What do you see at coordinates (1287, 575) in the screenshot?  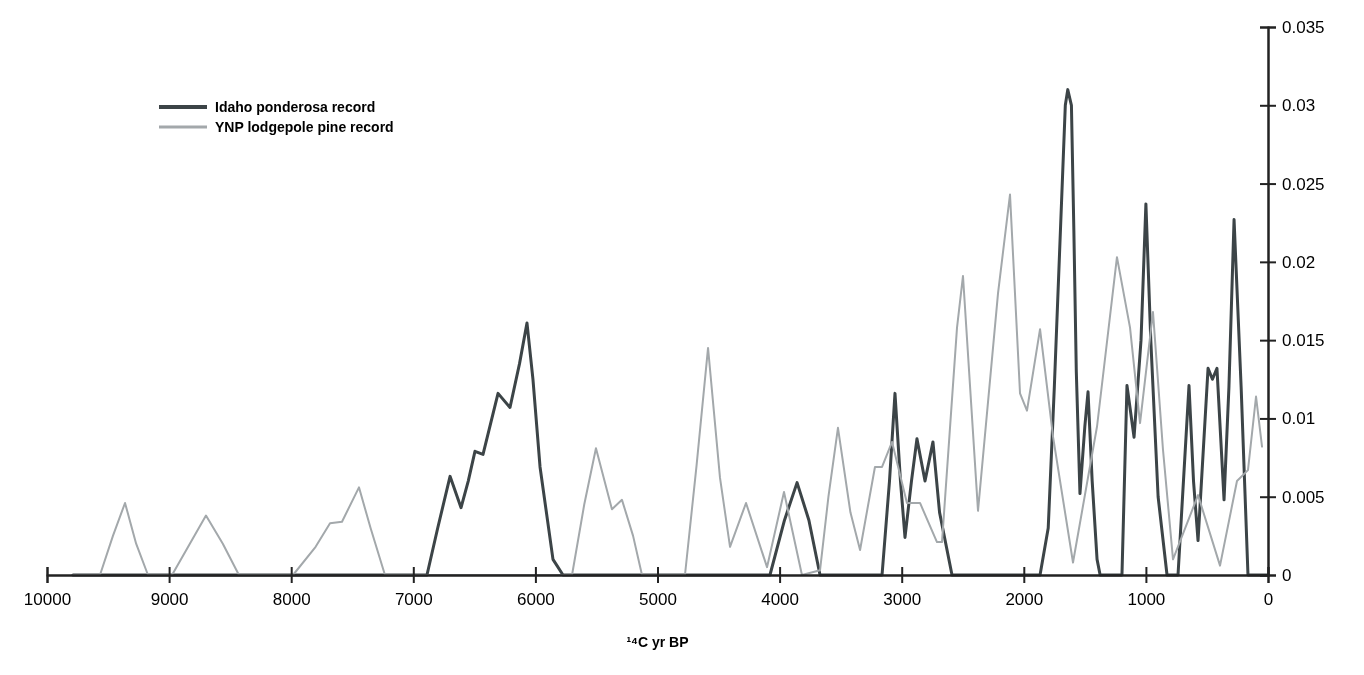 I see `y-tick-label: 0` at bounding box center [1287, 575].